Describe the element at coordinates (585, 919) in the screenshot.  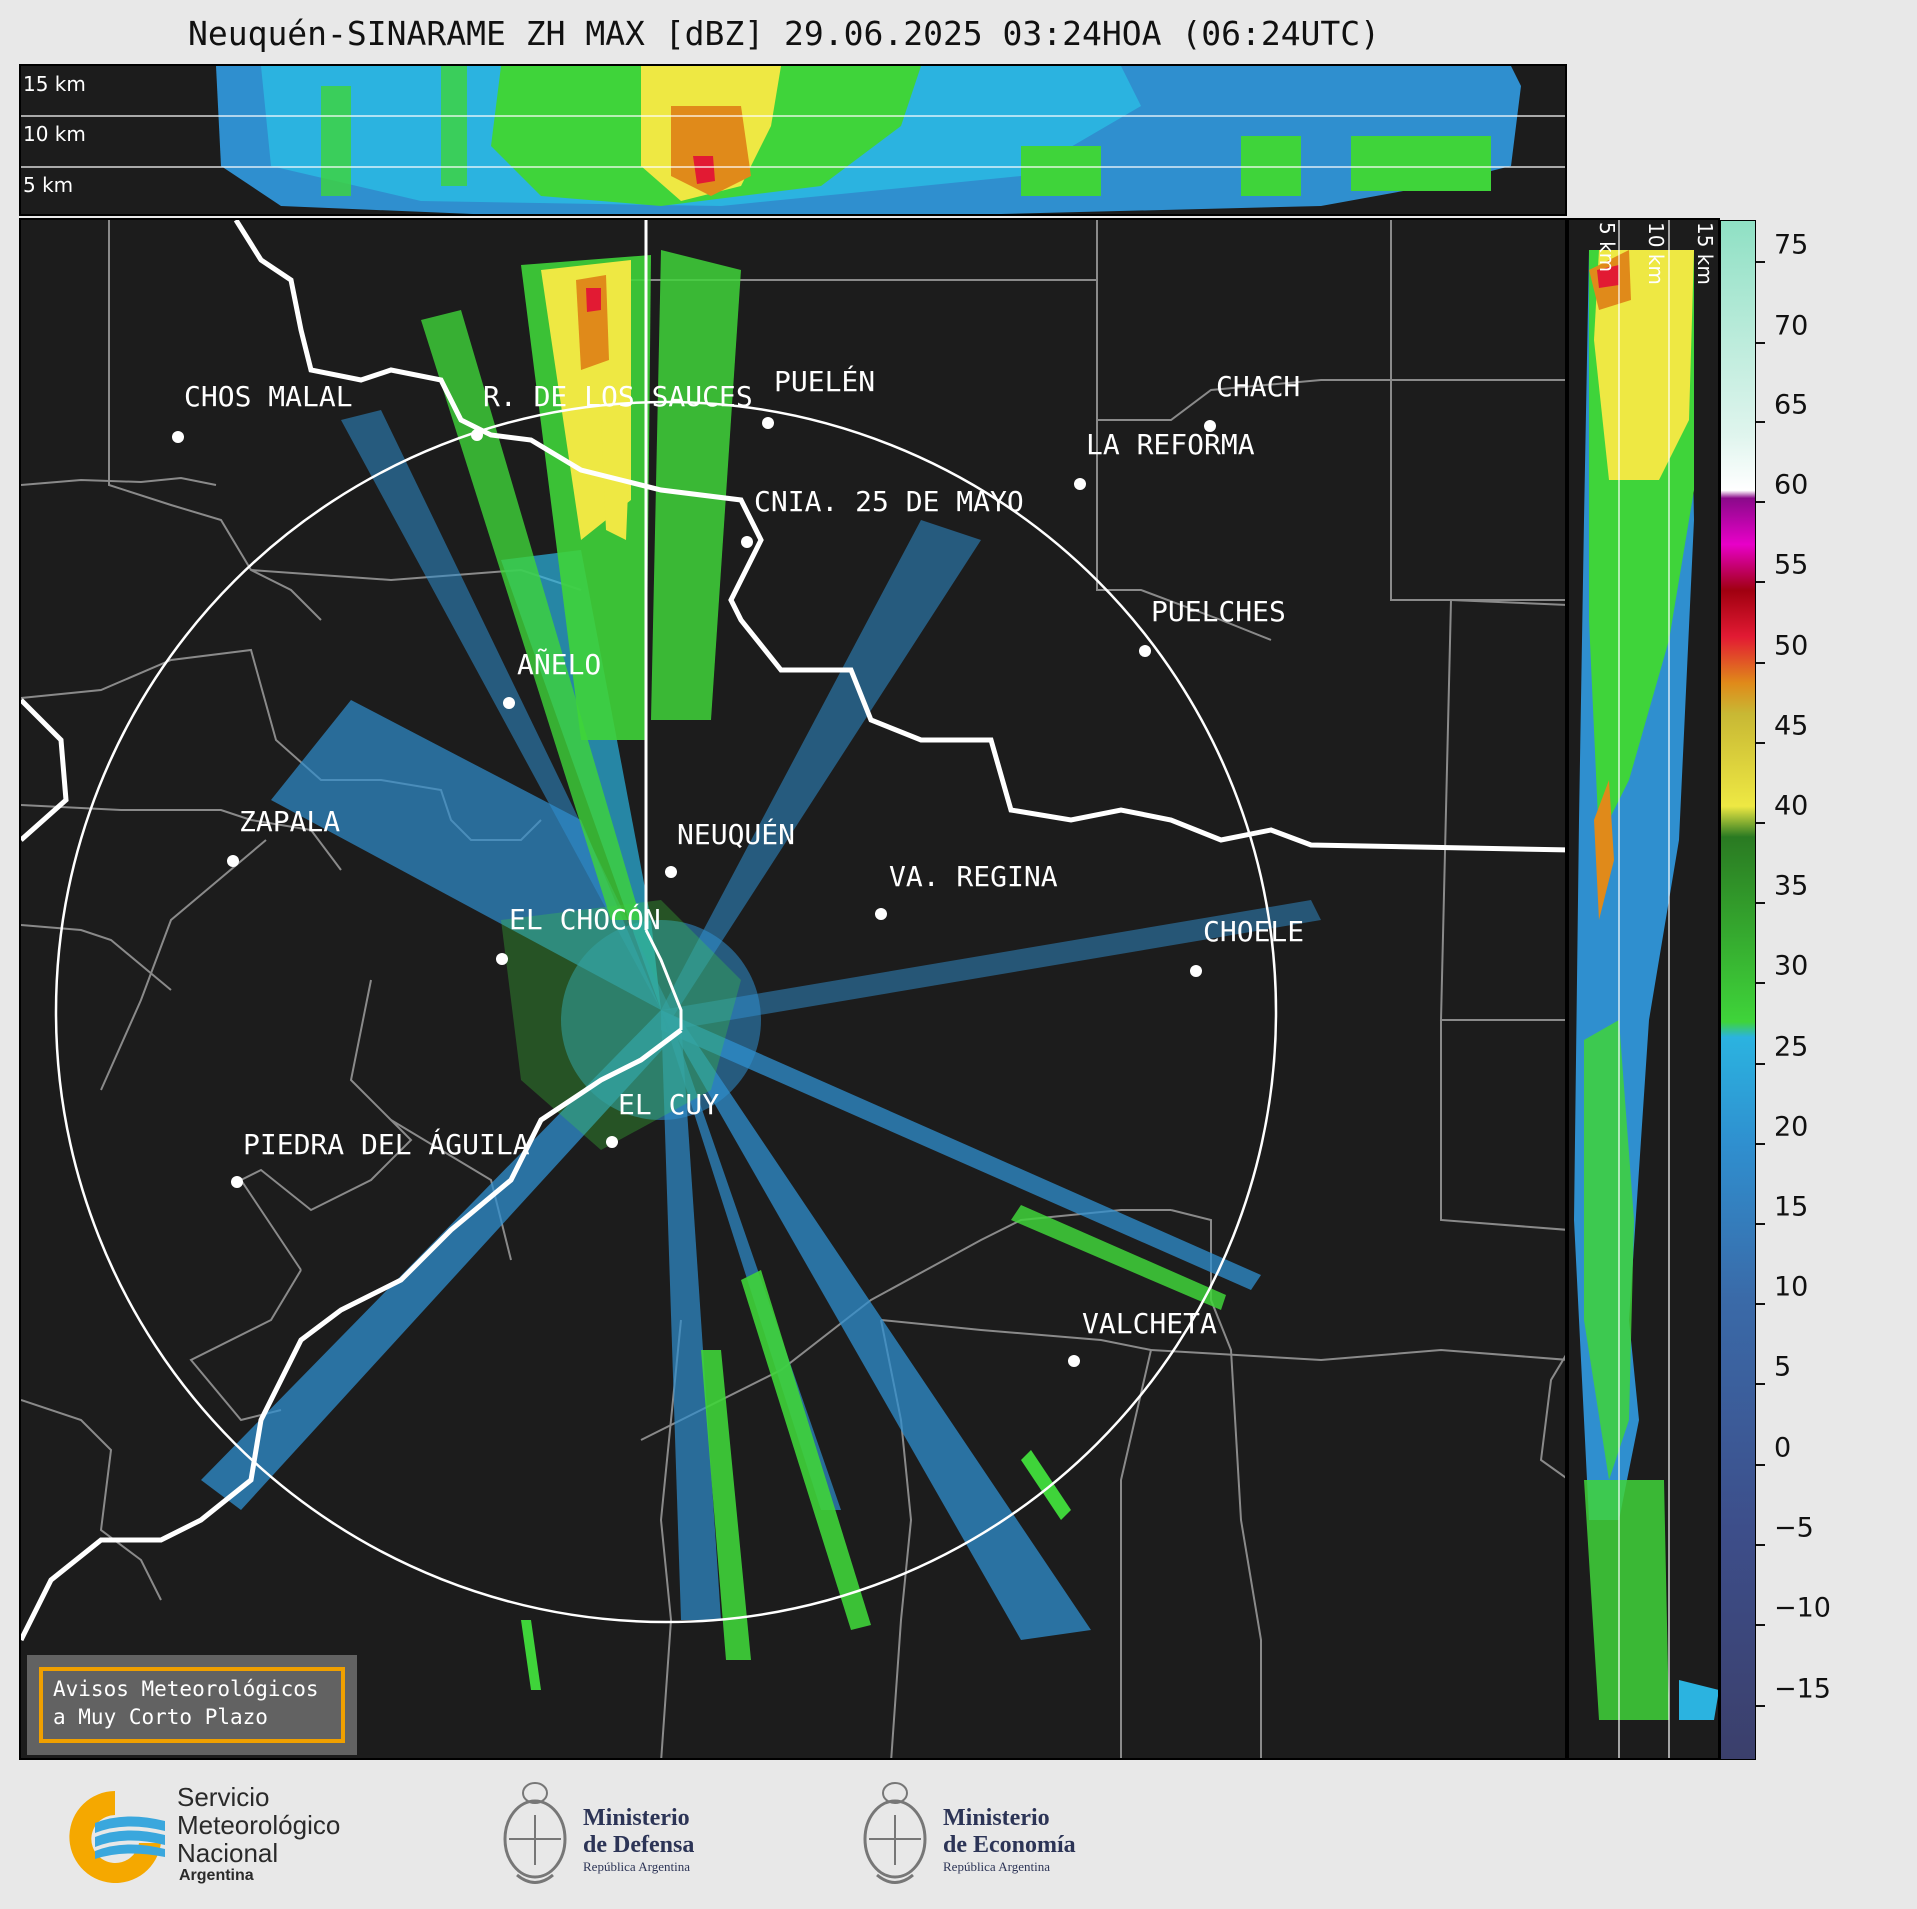
I see `city-el-chocon: EL CHOCÓN` at that location.